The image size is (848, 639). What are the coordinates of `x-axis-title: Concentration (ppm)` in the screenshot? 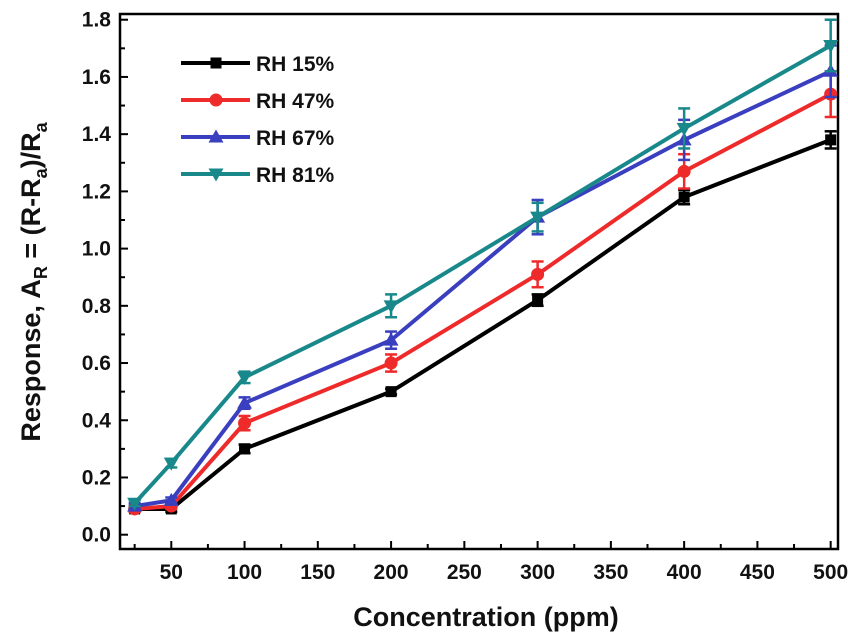 It's located at (485, 617).